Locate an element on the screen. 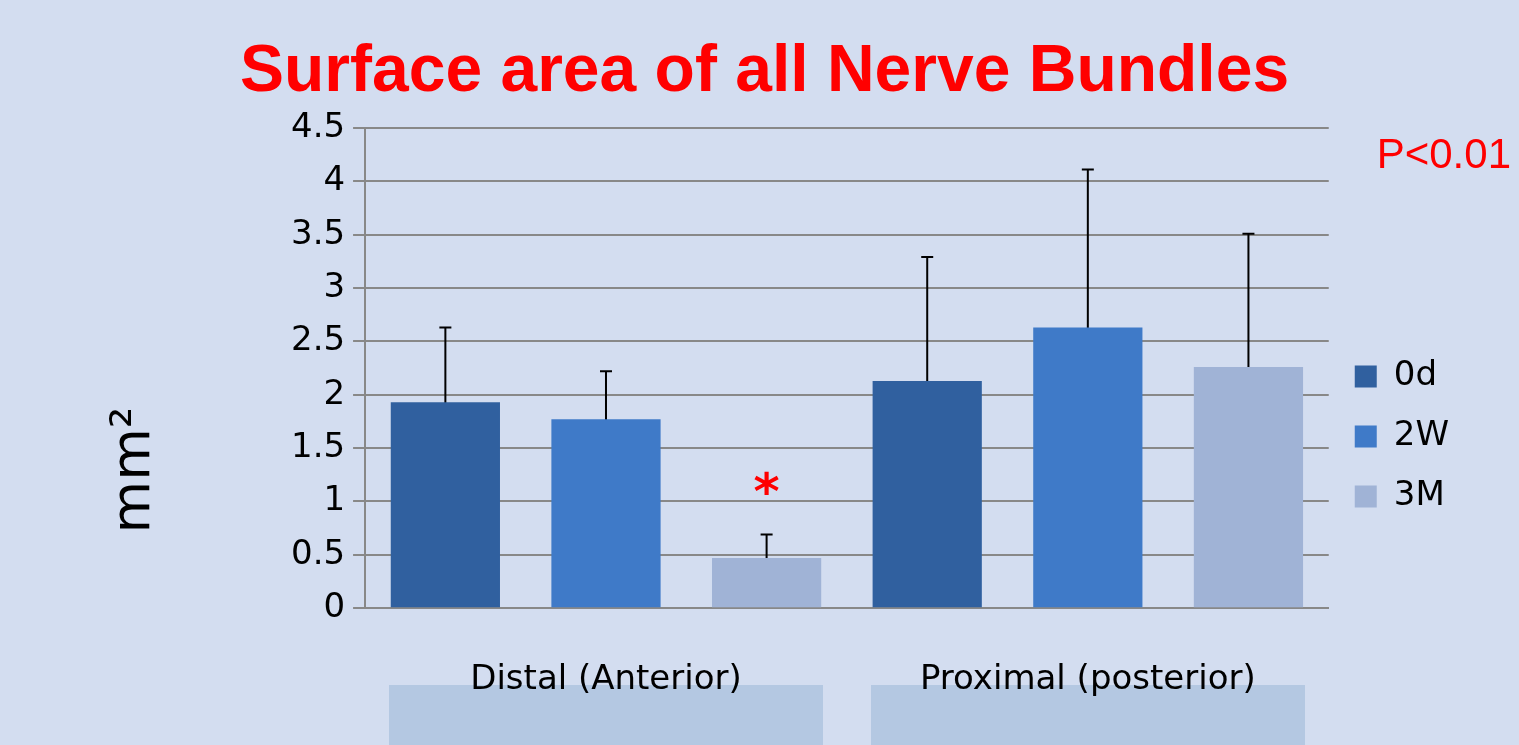 Image resolution: width=1519 pixels, height=745 pixels. y-tick-label: 0 is located at coordinates (334, 605).